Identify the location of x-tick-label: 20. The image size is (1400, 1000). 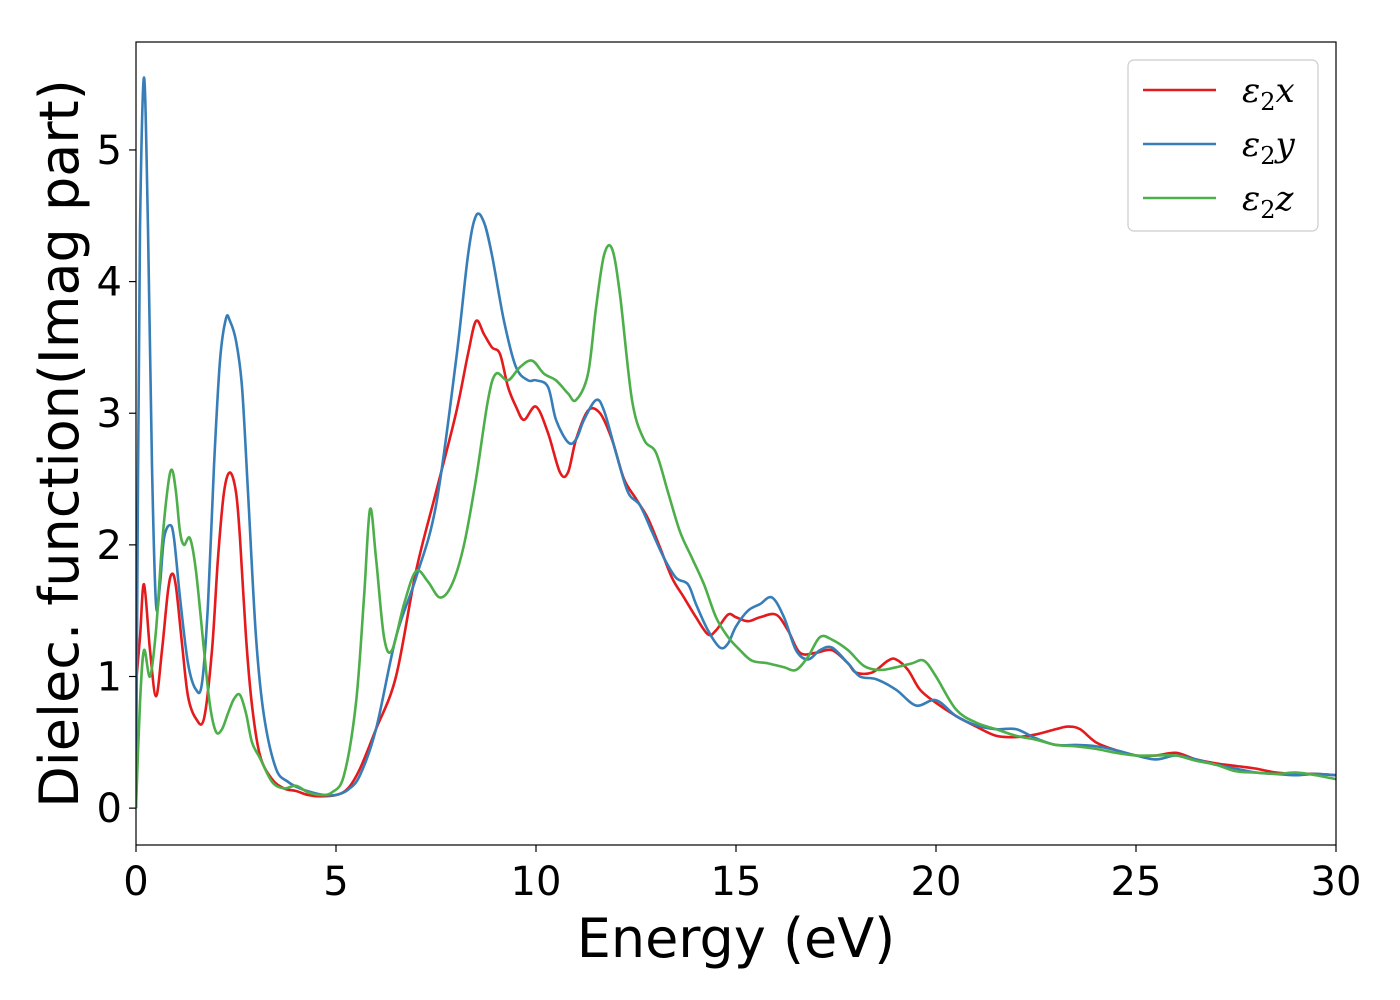
(936, 882).